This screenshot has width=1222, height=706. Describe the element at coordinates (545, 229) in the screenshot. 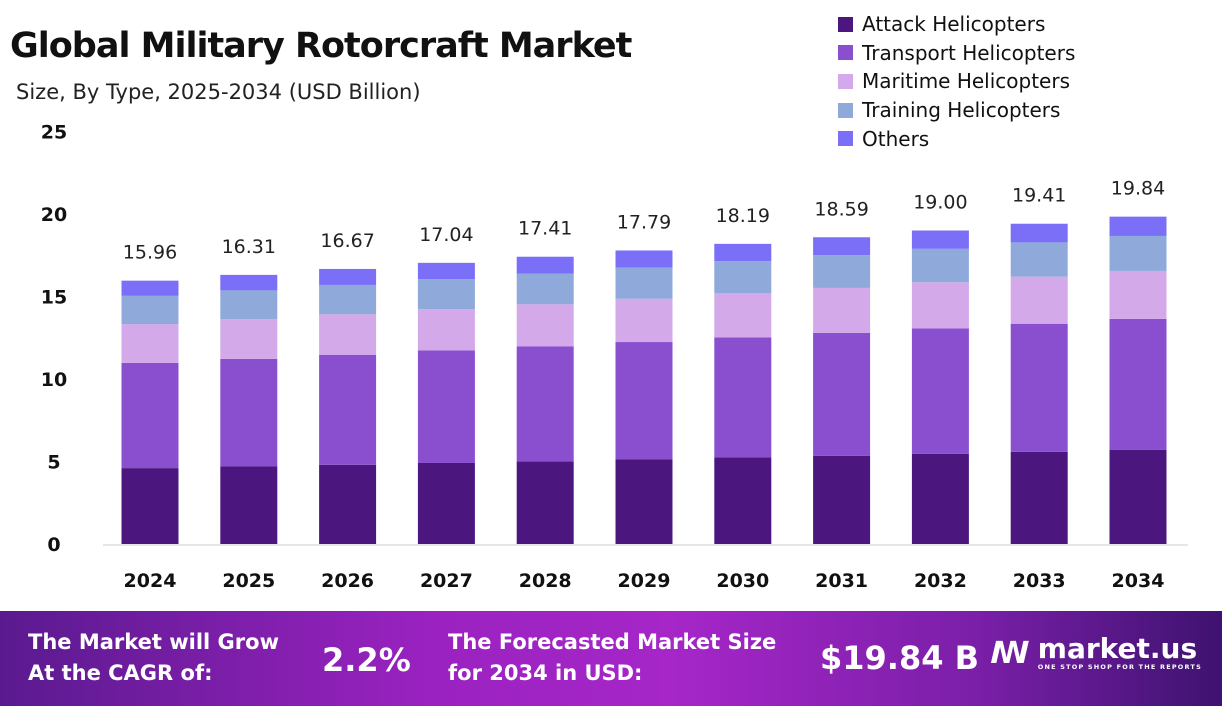

I see `total-data-label: 17.41` at that location.